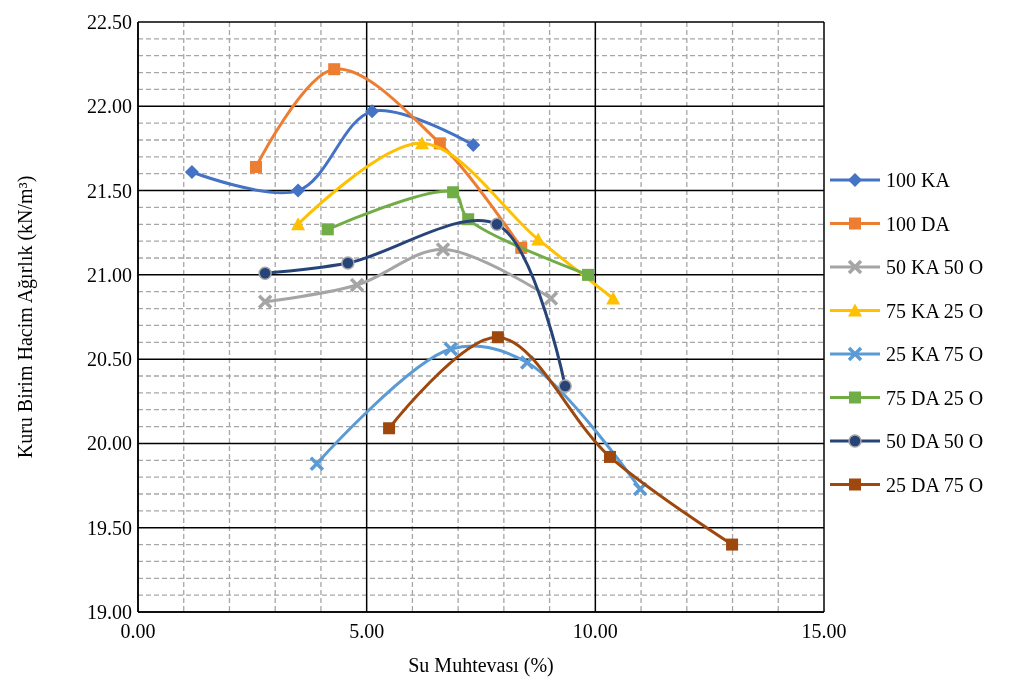  What do you see at coordinates (935, 310) in the screenshot?
I see `legend-label: 75 KA 25 O` at bounding box center [935, 310].